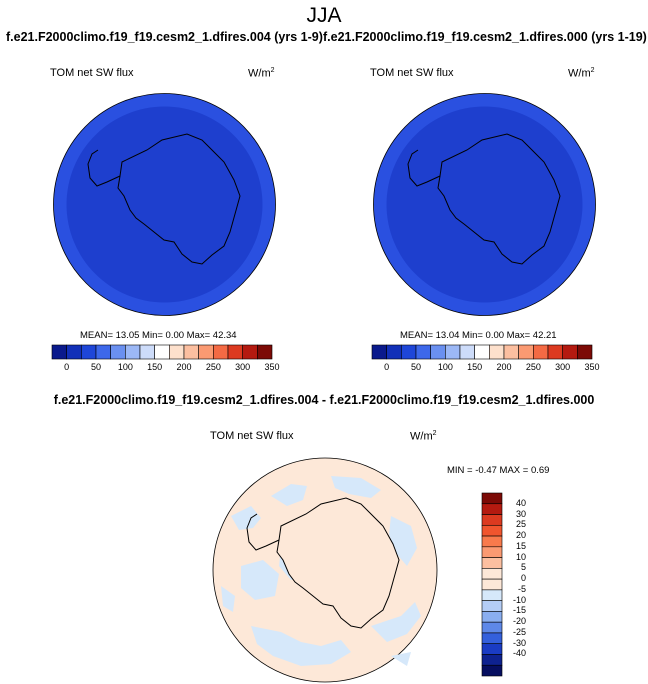 This screenshot has width=648, height=684. What do you see at coordinates (498, 470) in the screenshot?
I see `diff-stats: MIN = -0.47 MAX = 0.69` at bounding box center [498, 470].